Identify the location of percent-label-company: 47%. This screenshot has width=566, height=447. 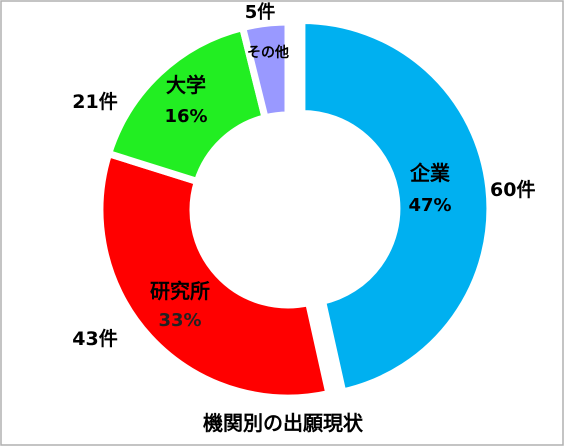
(429, 205).